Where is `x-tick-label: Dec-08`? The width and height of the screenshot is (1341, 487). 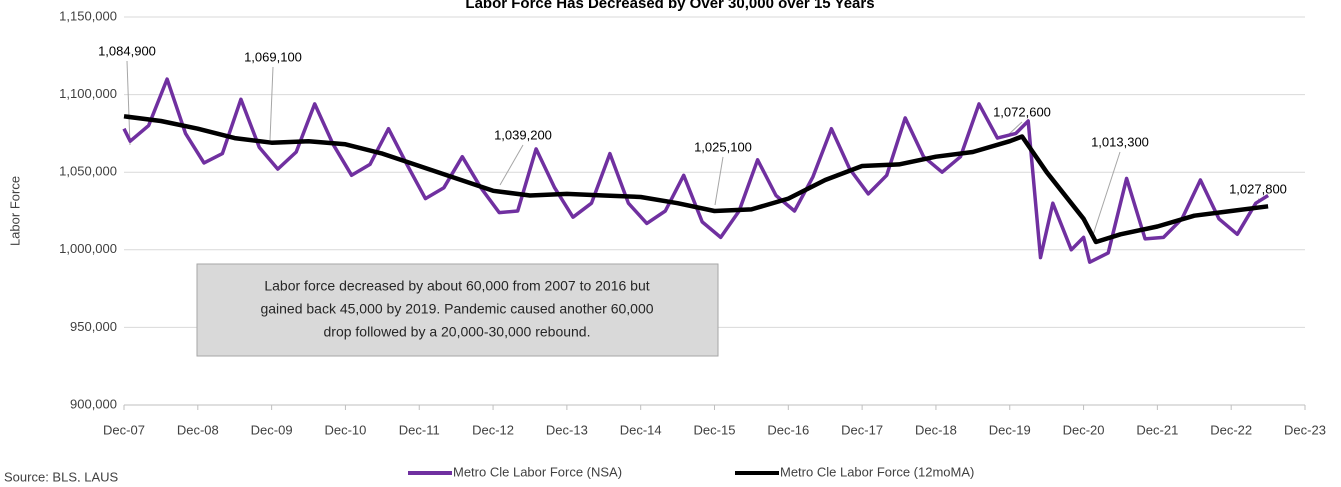
x-tick-label: Dec-08 is located at coordinates (198, 429).